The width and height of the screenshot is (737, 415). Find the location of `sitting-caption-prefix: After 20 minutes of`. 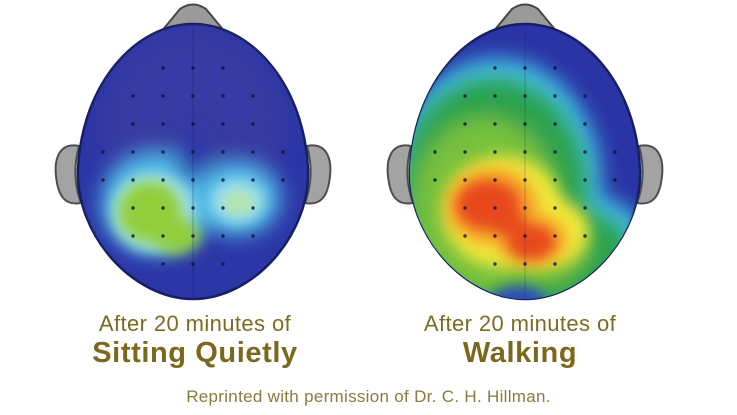

sitting-caption-prefix: After 20 minutes of is located at coordinates (195, 323).